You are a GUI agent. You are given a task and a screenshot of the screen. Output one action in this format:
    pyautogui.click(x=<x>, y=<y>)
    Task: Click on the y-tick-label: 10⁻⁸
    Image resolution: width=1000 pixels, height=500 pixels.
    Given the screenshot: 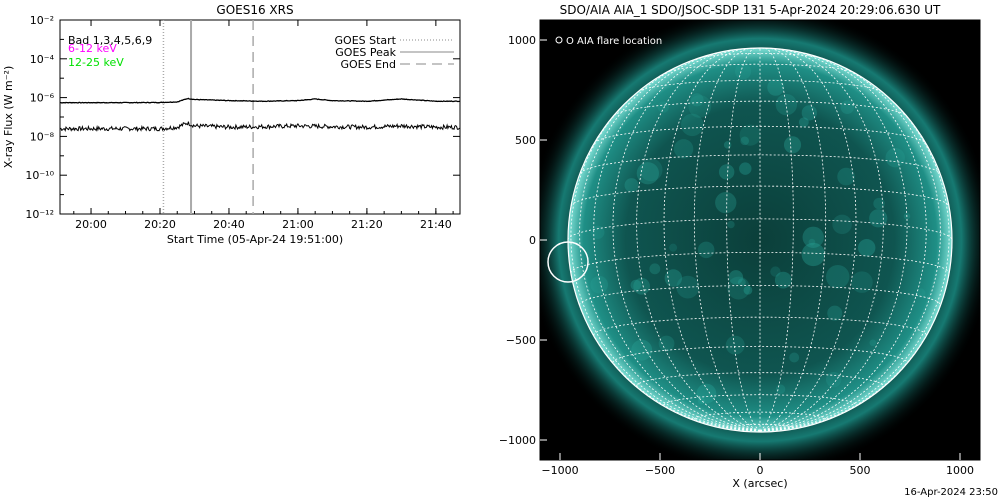 What is the action you would take?
    pyautogui.click(x=42, y=136)
    